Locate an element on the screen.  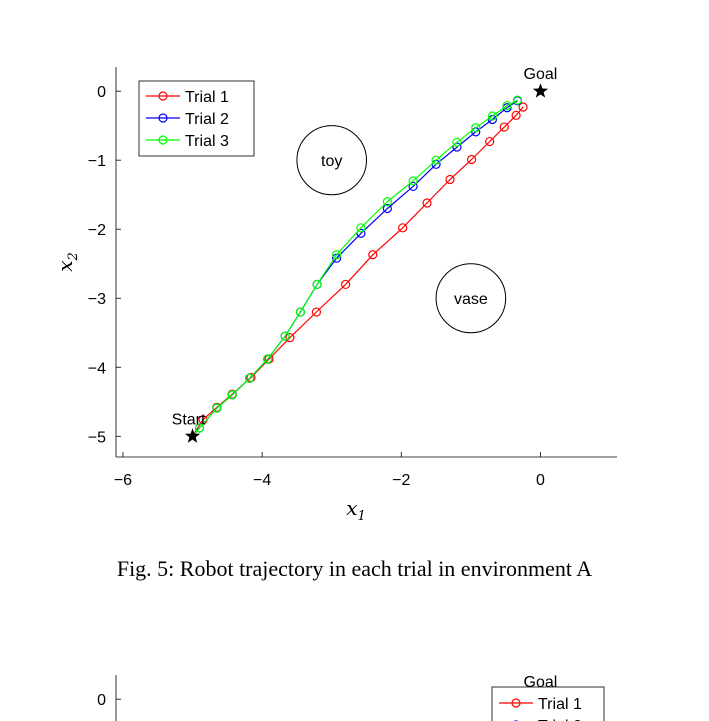
legend-box is located at coordinates (548, 703).